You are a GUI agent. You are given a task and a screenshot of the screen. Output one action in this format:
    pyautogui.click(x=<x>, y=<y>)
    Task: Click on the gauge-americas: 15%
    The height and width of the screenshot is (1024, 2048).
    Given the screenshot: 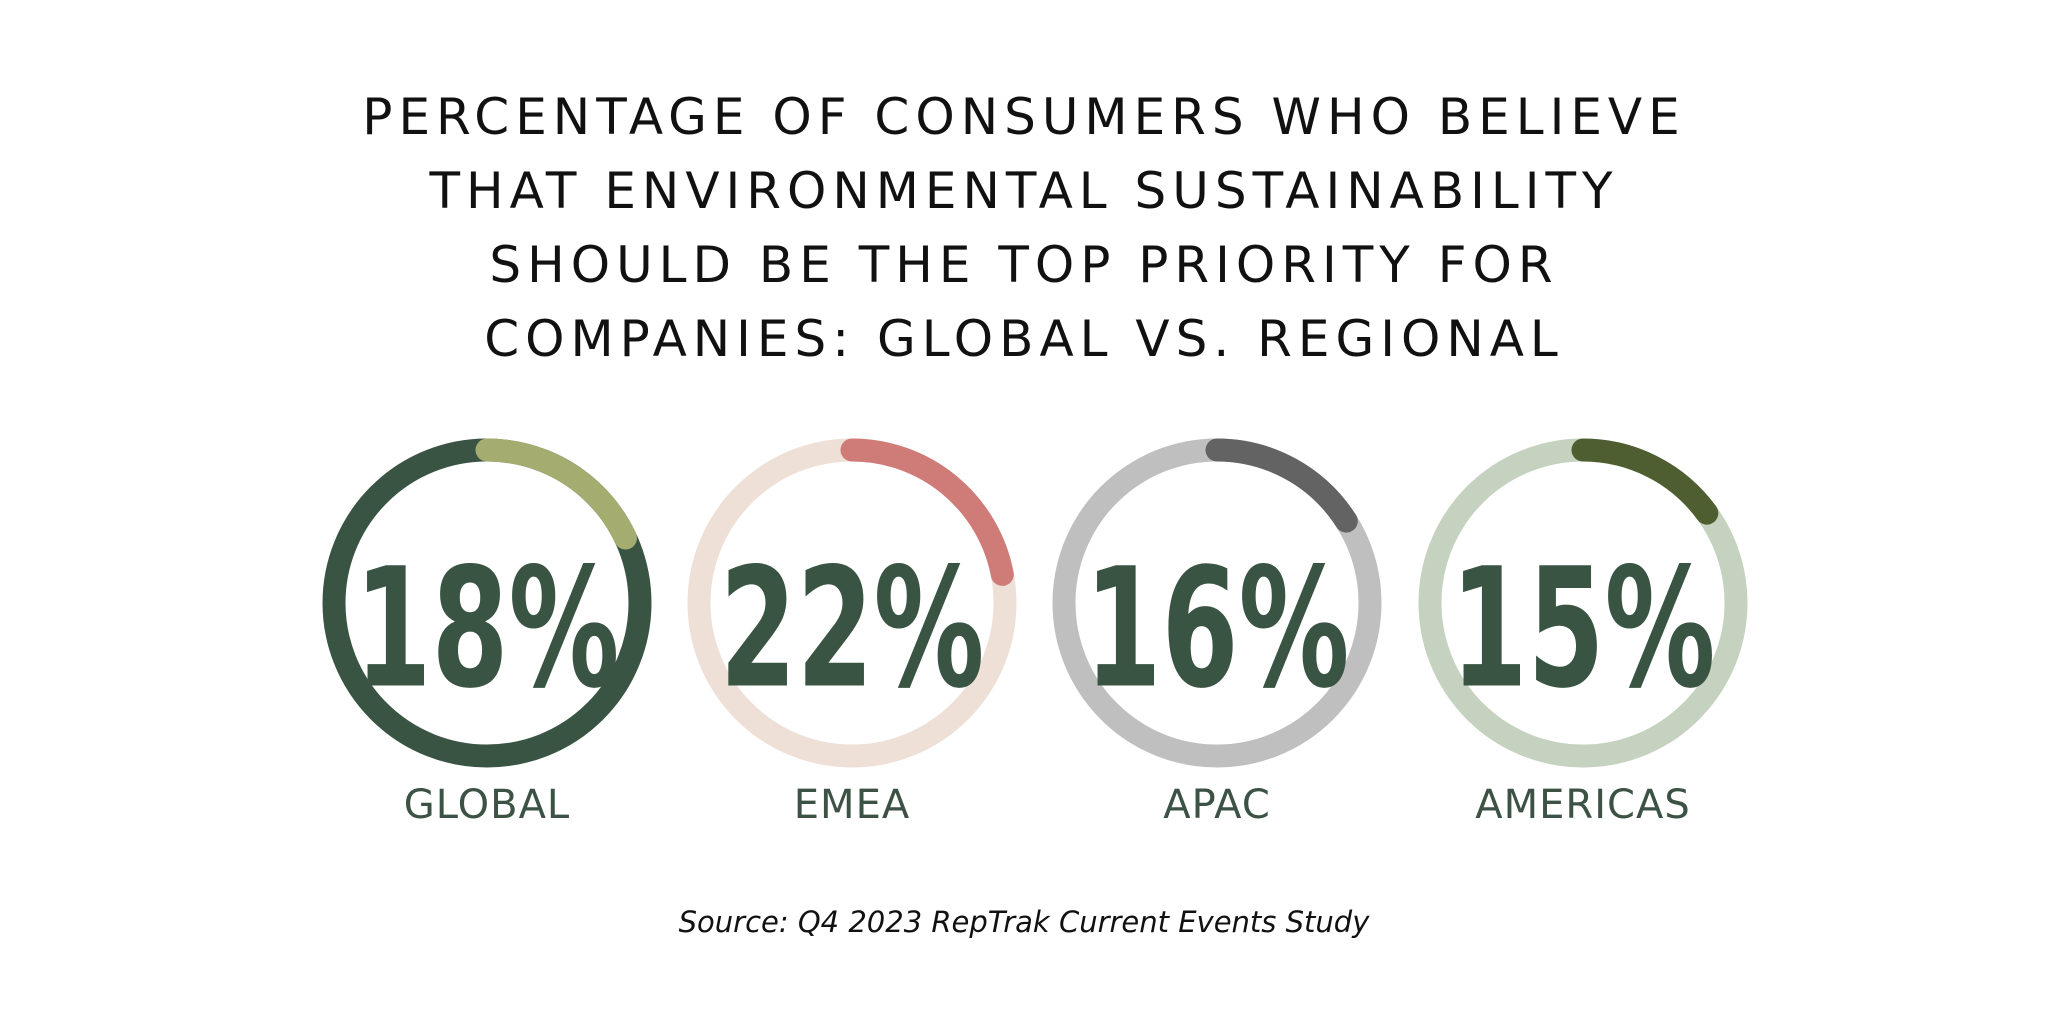 What is the action you would take?
    pyautogui.click(x=1583, y=603)
    